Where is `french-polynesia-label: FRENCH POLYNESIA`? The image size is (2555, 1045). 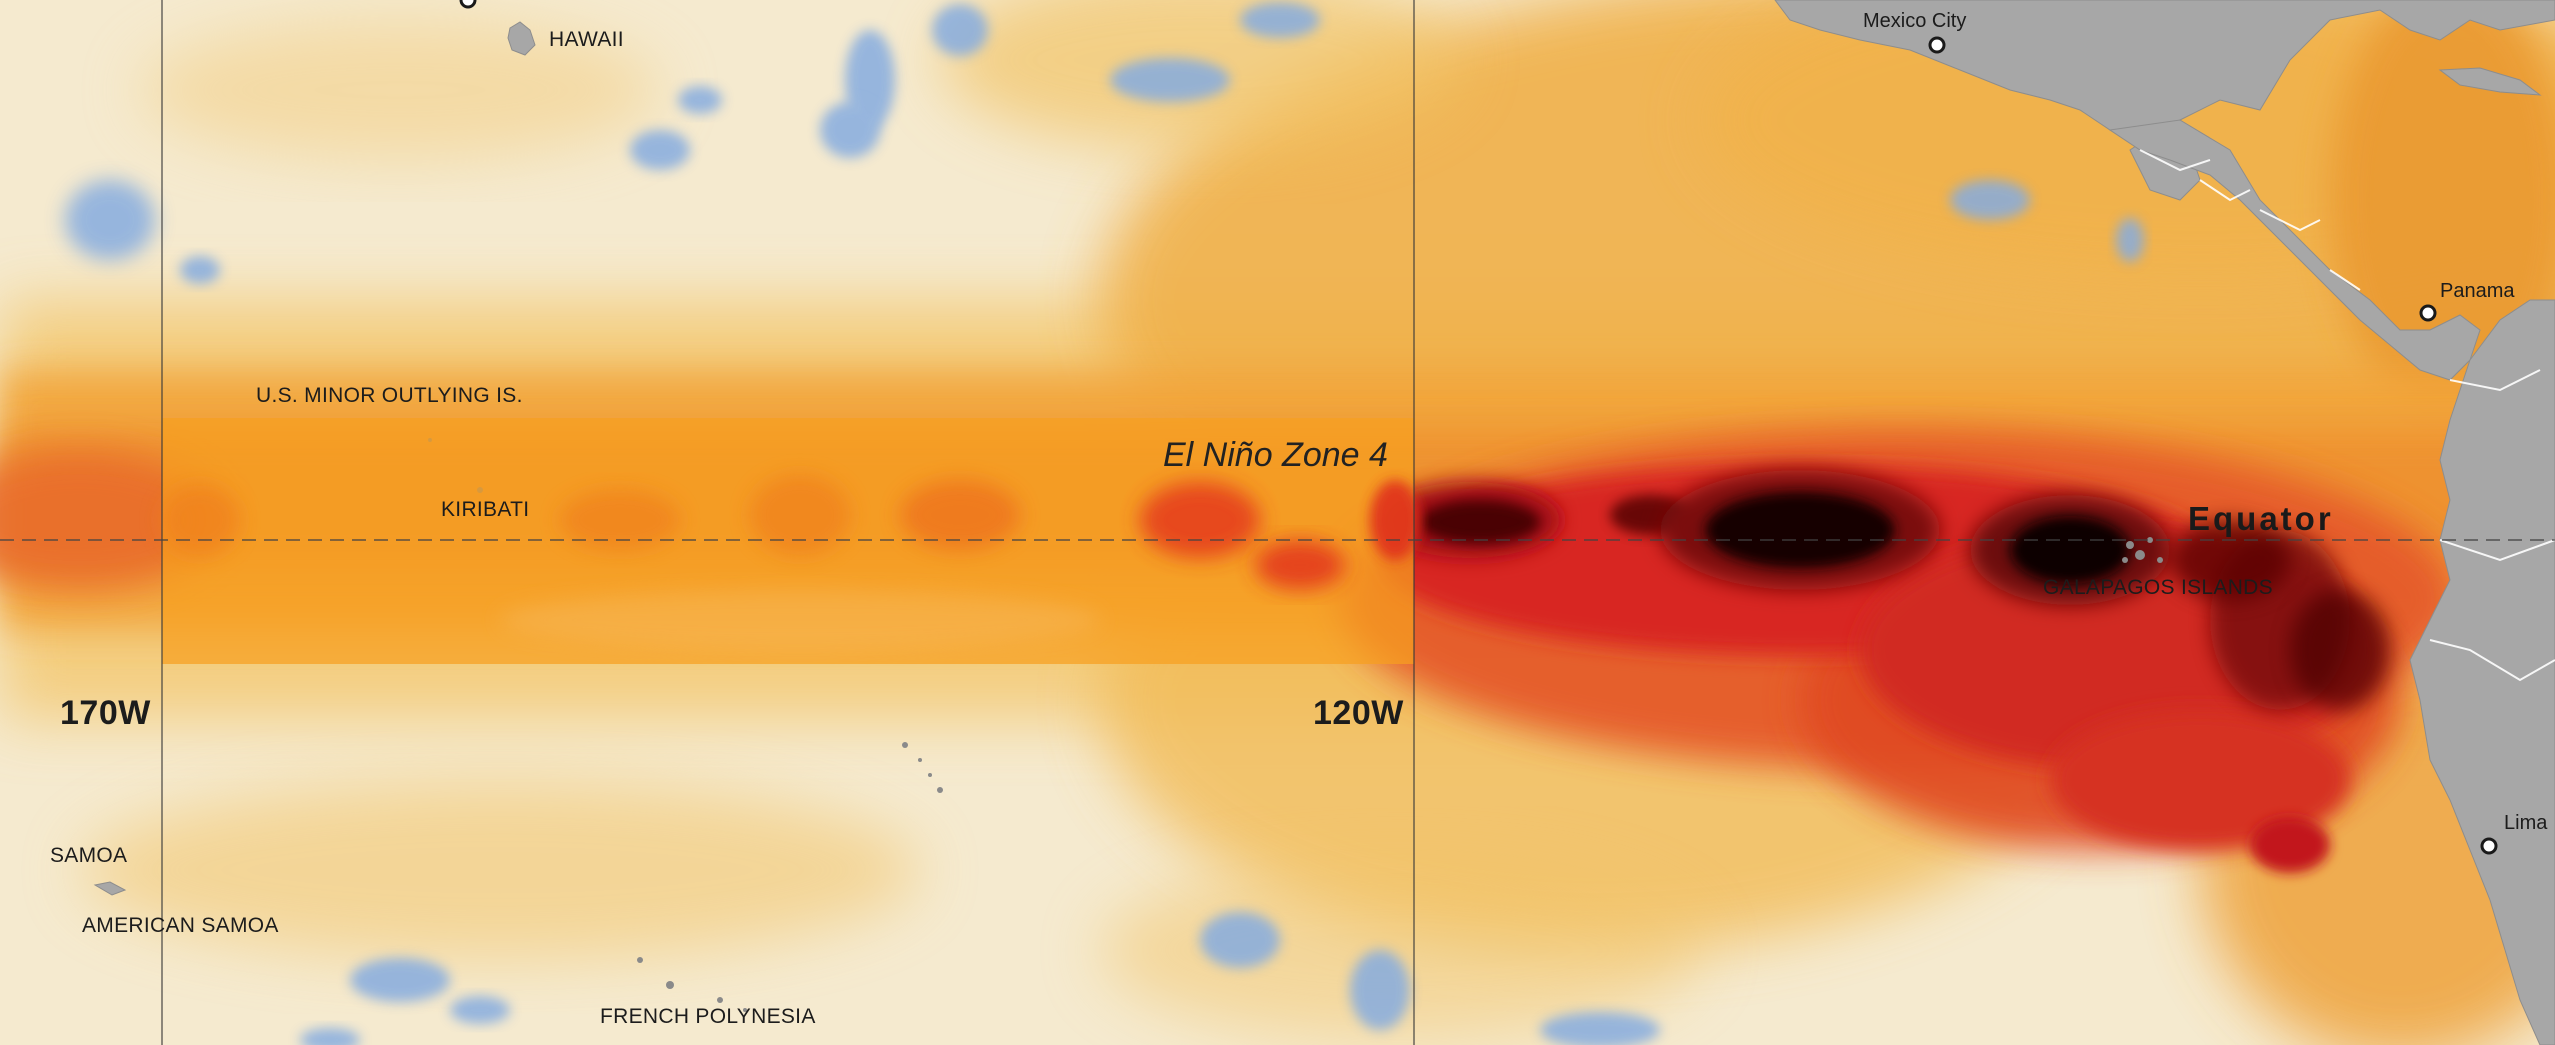
french-polynesia-label: FRENCH POLYNESIA is located at coordinates (708, 1016).